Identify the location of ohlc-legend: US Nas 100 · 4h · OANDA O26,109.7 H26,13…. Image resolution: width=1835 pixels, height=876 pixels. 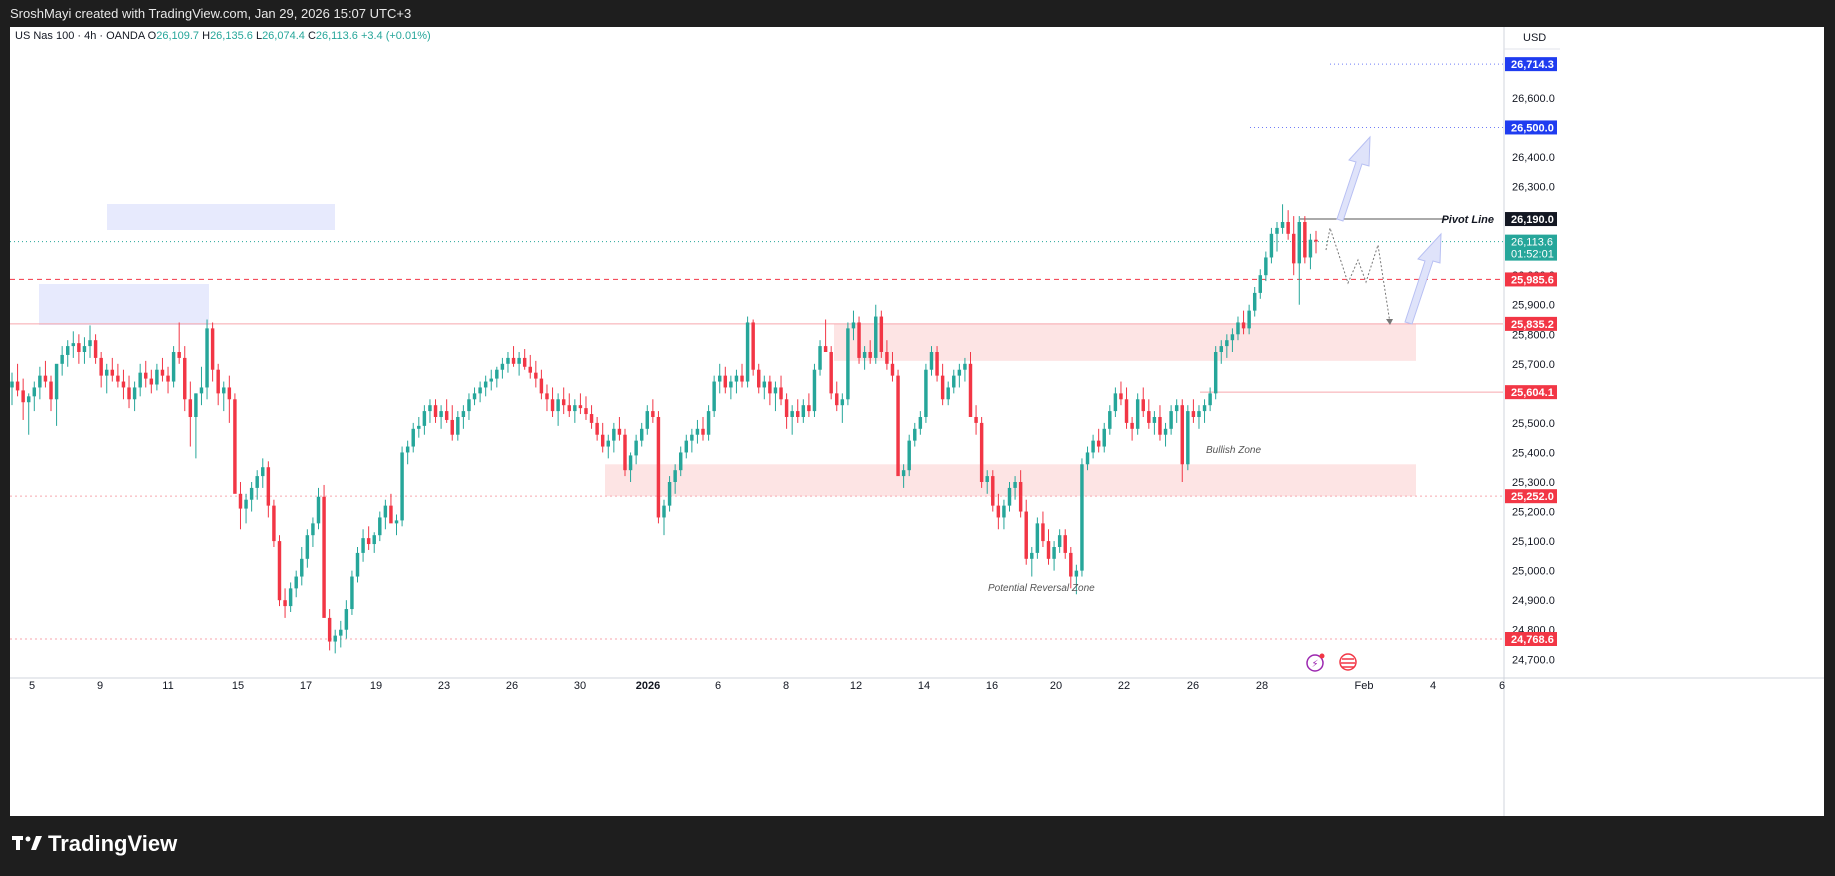
(223, 36).